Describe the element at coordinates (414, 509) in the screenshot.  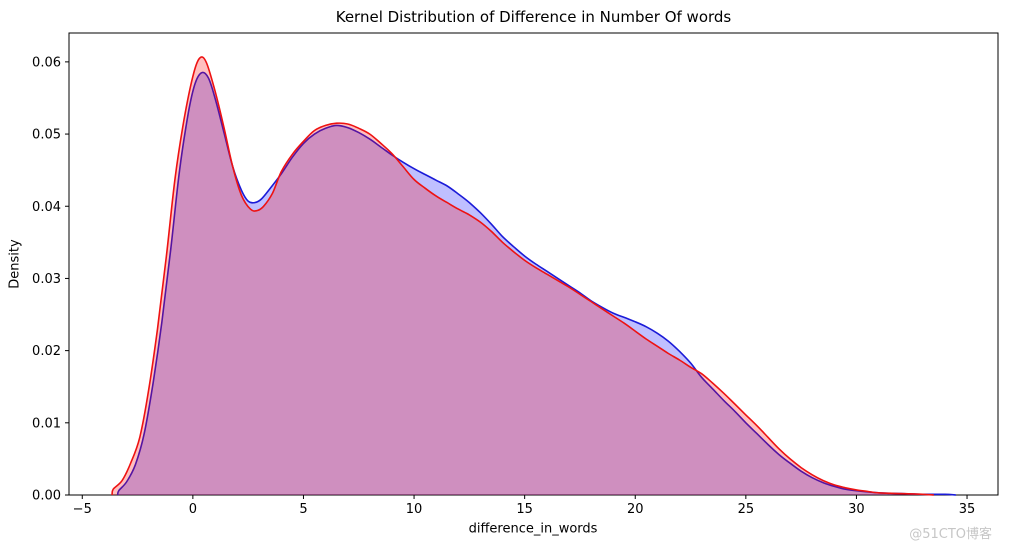
I see `x-tick-label: 10` at that location.